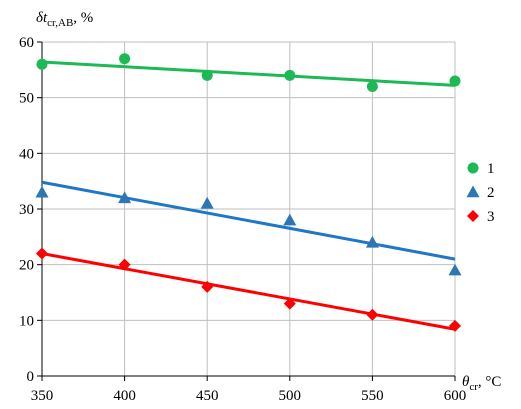 This screenshot has height=409, width=521. Describe the element at coordinates (83, 18) in the screenshot. I see `y-axis-title-unit: , %` at that location.